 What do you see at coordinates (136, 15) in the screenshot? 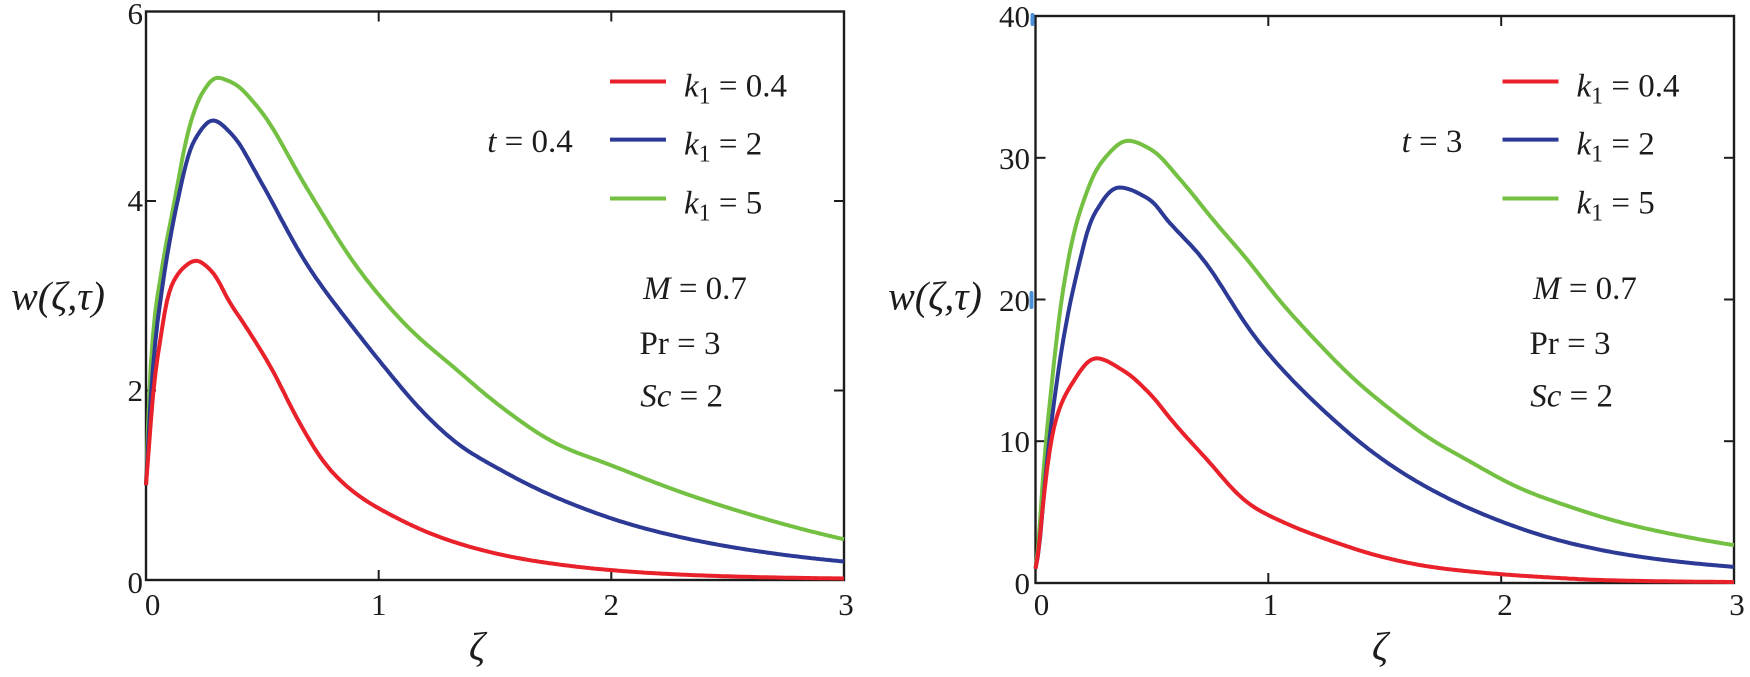
I see `svg-text: 6` at bounding box center [136, 15].